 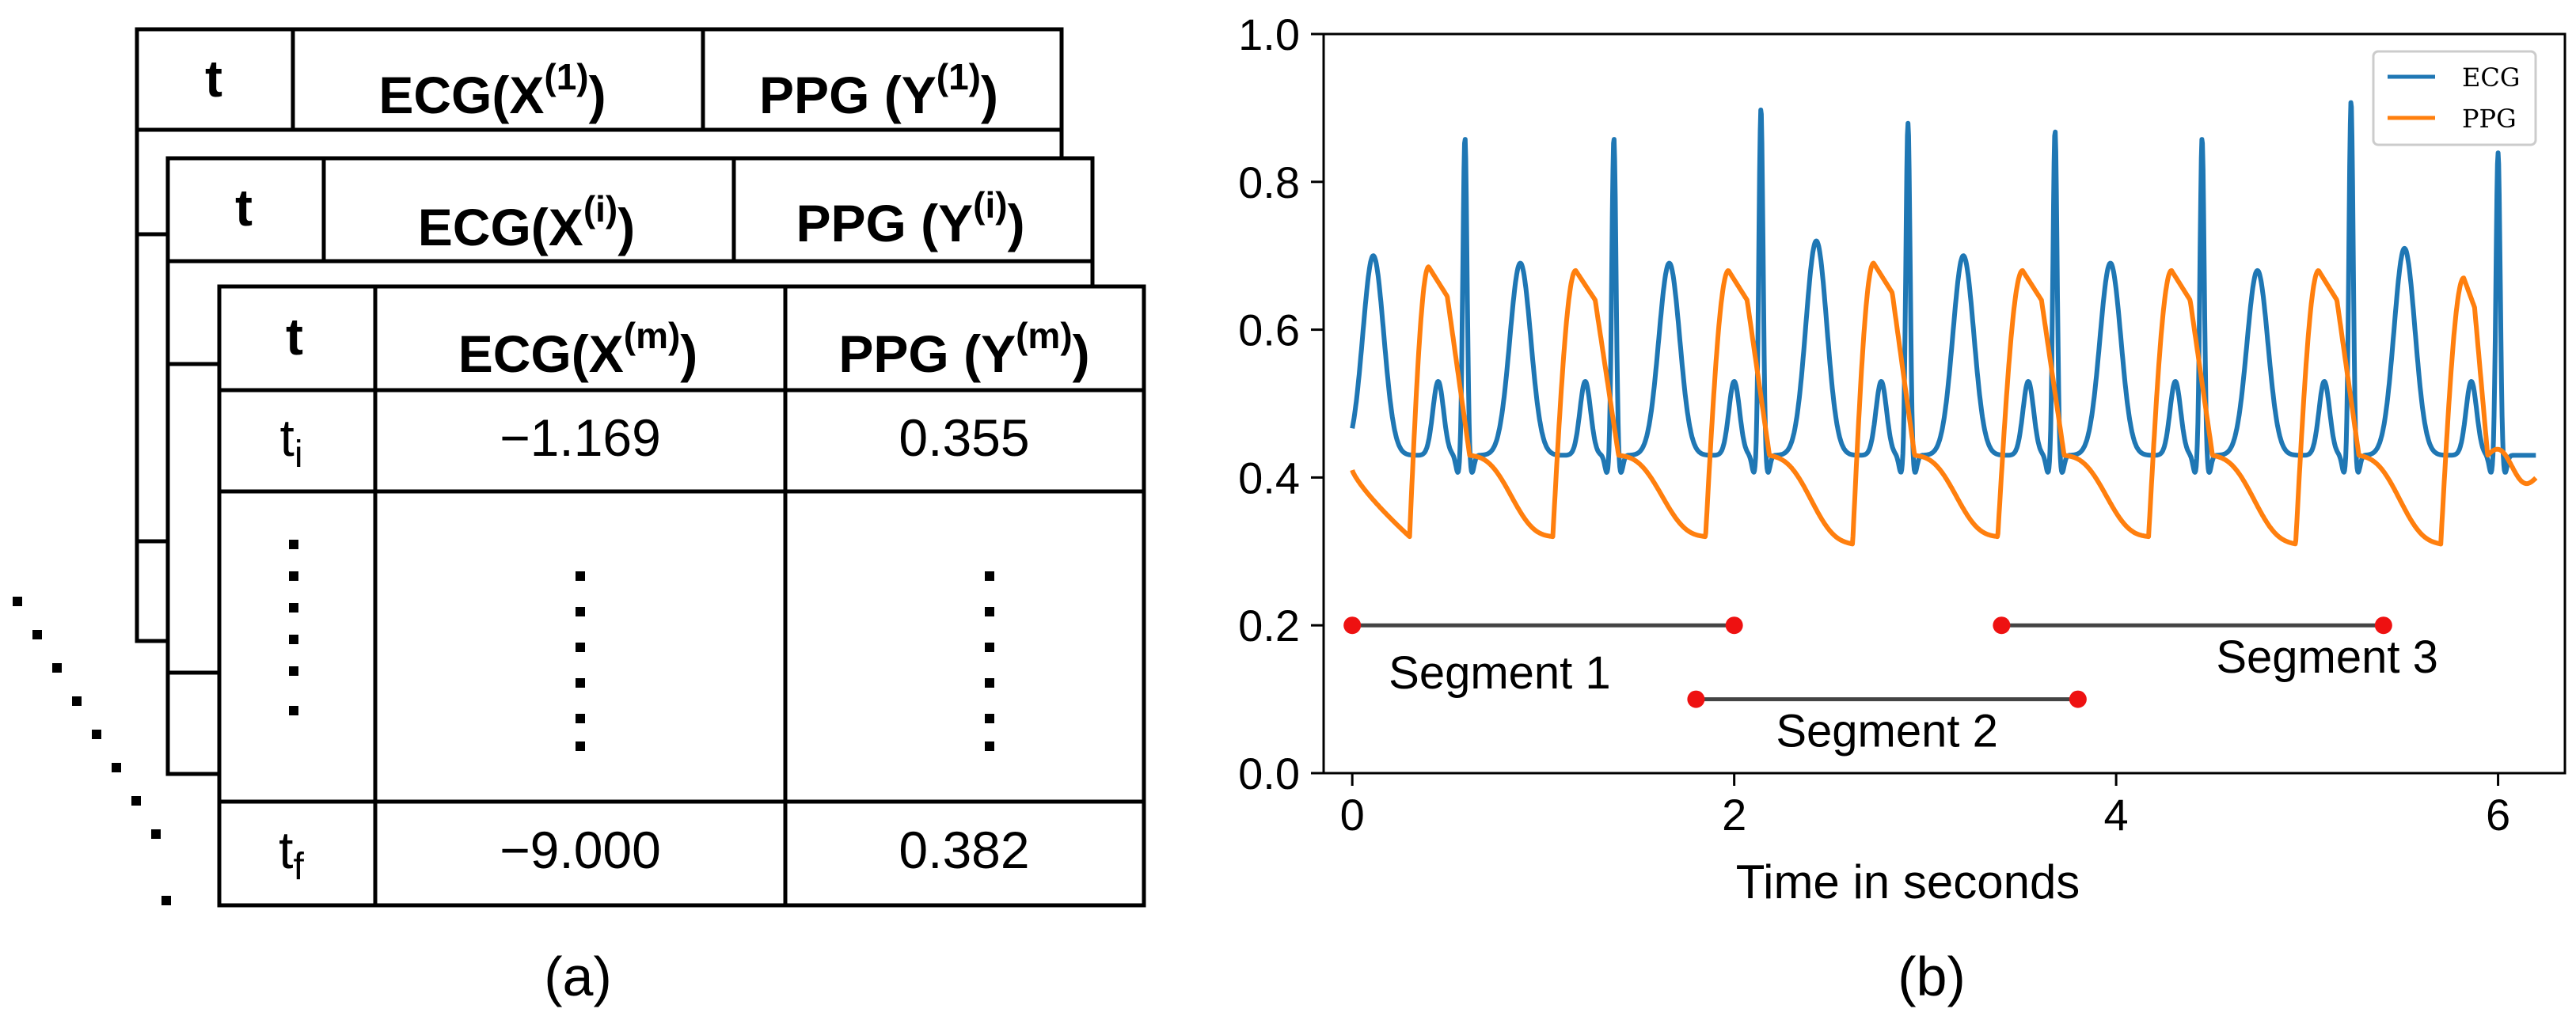 I want to click on ppg-series-line, so click(x=1944, y=403).